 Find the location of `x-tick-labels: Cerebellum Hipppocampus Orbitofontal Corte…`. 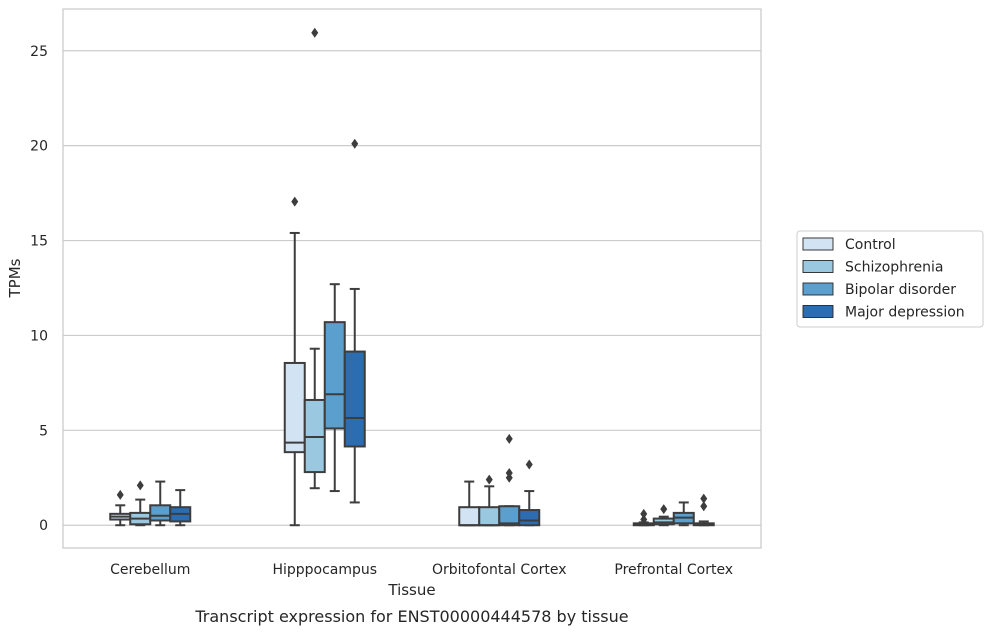

x-tick-labels: Cerebellum Hipppocampus Orbitofontal Corte… is located at coordinates (421, 570).